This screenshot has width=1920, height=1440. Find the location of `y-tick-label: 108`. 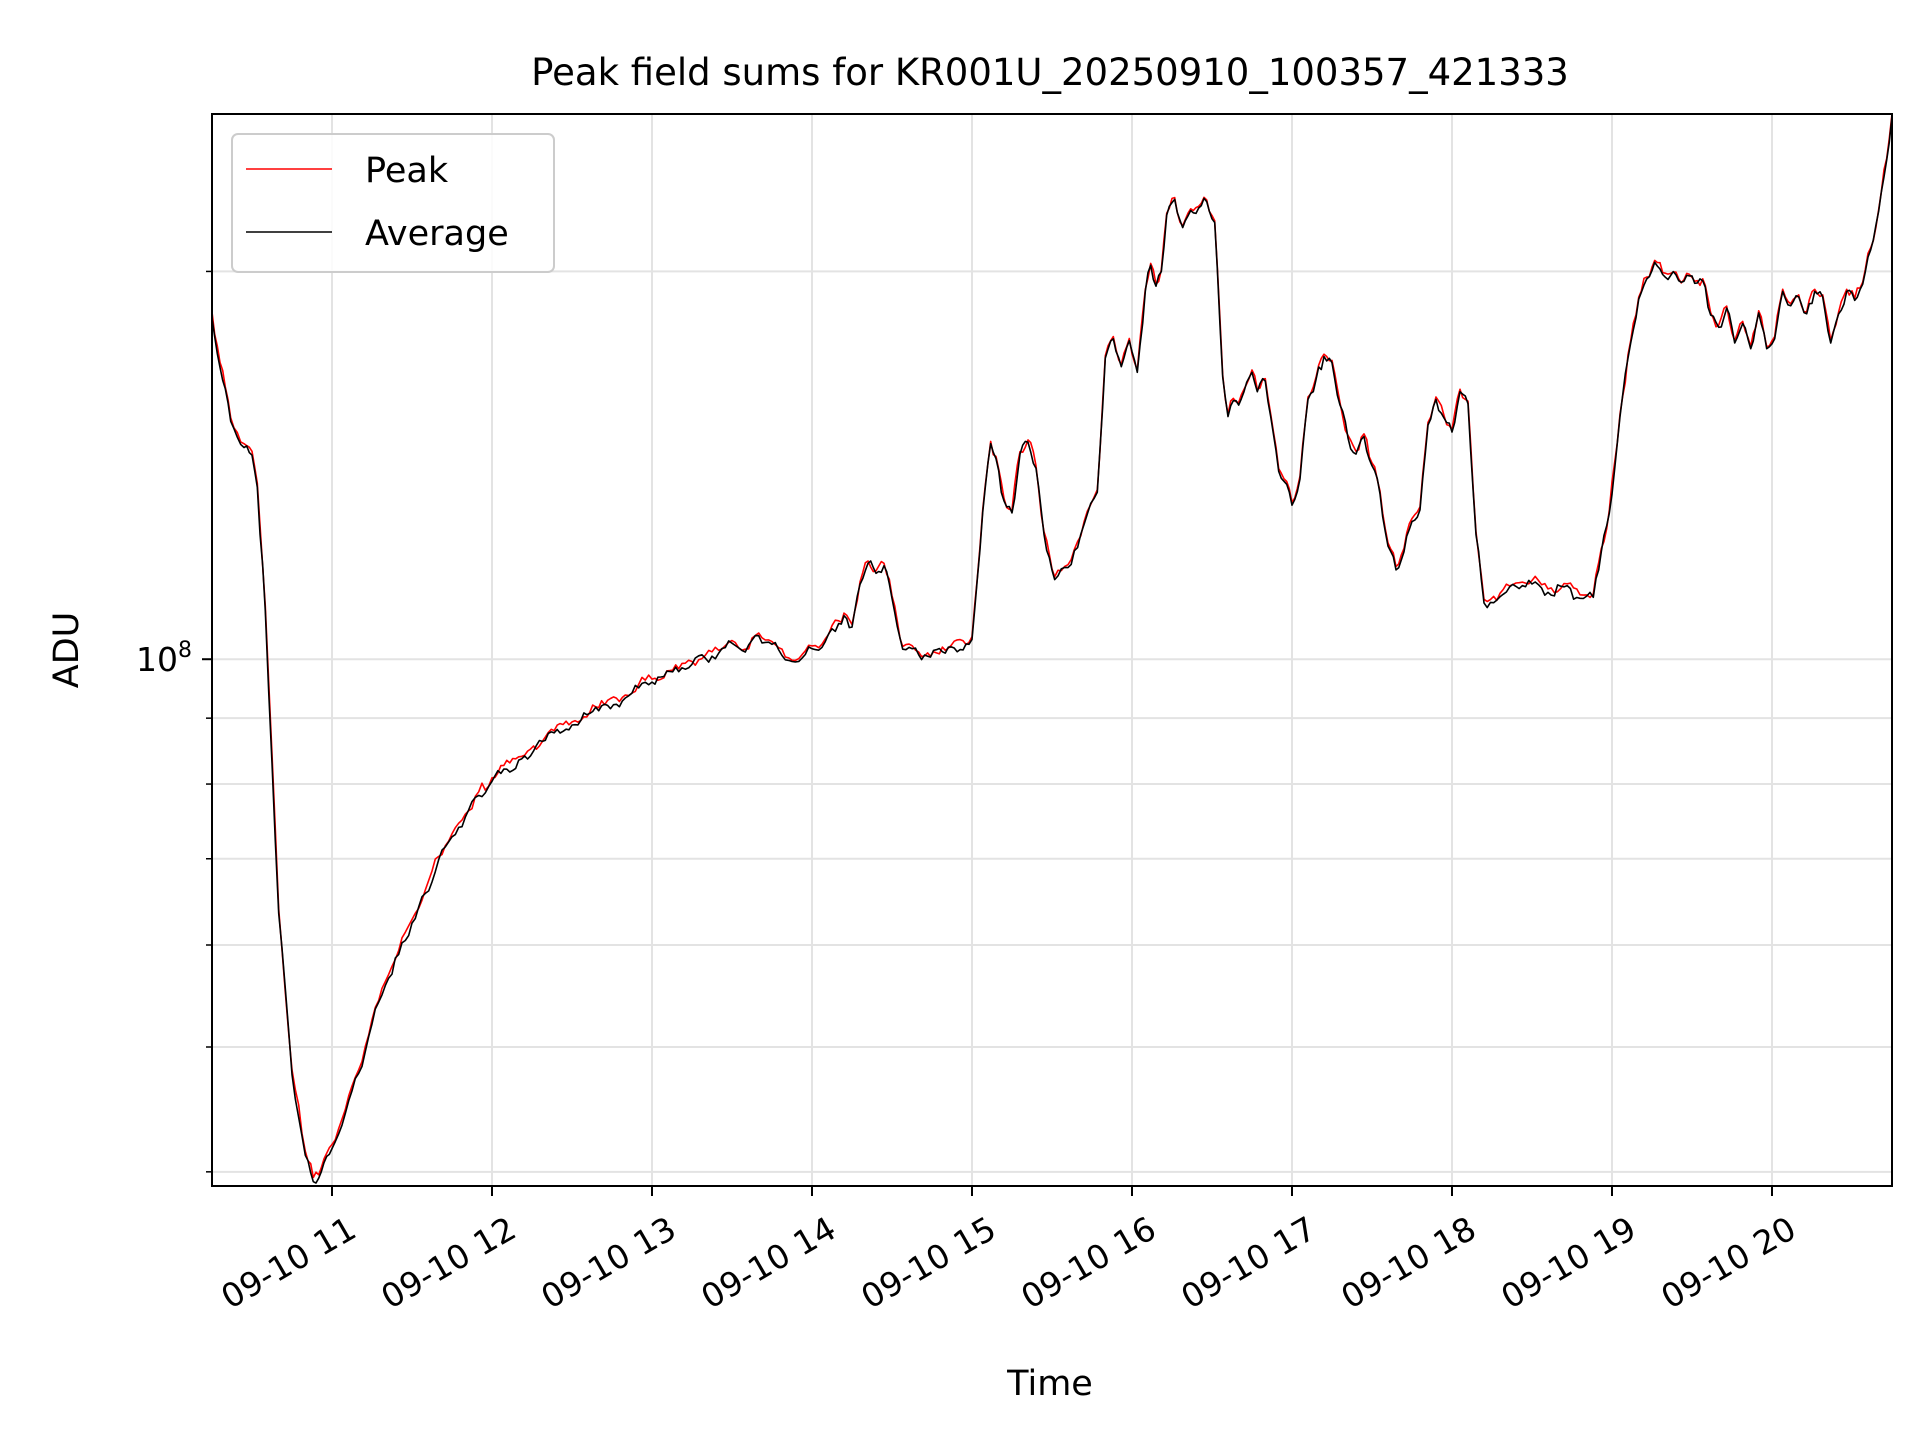

y-tick-label: 108 is located at coordinates (164, 658).